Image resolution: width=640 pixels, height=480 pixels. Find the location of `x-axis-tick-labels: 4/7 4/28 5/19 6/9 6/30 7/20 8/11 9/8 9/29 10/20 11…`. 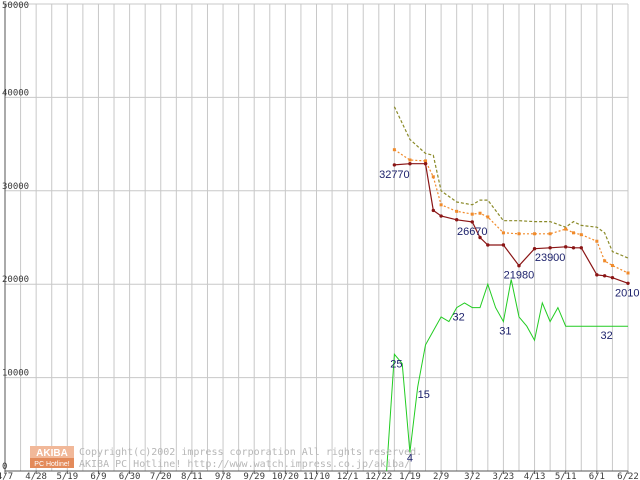

x-axis-tick-labels: 4/7 4/28 5/19 6/9 6/30 7/20 8/11 9/8 9/29 10/20 11… is located at coordinates (319, 475).